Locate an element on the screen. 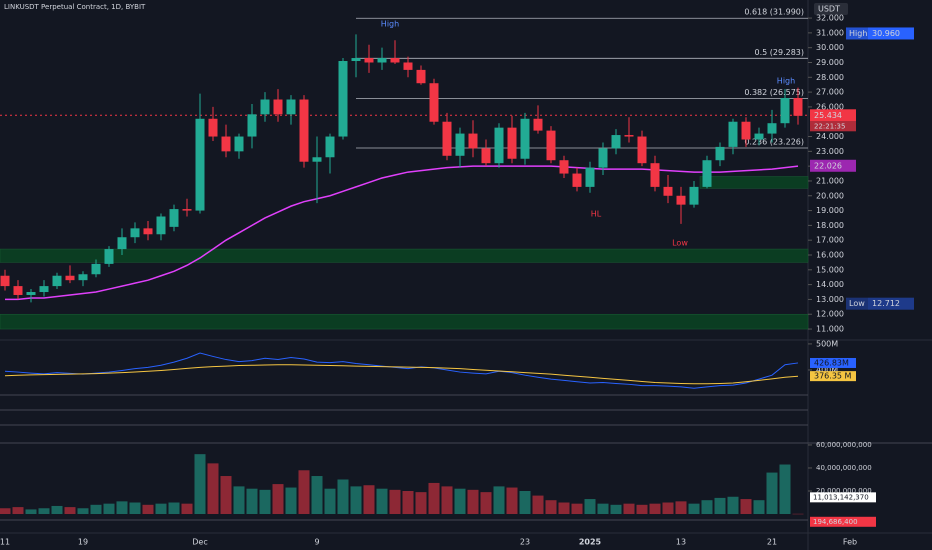 The image size is (932, 550). x-tick-label: Dec is located at coordinates (199, 542).